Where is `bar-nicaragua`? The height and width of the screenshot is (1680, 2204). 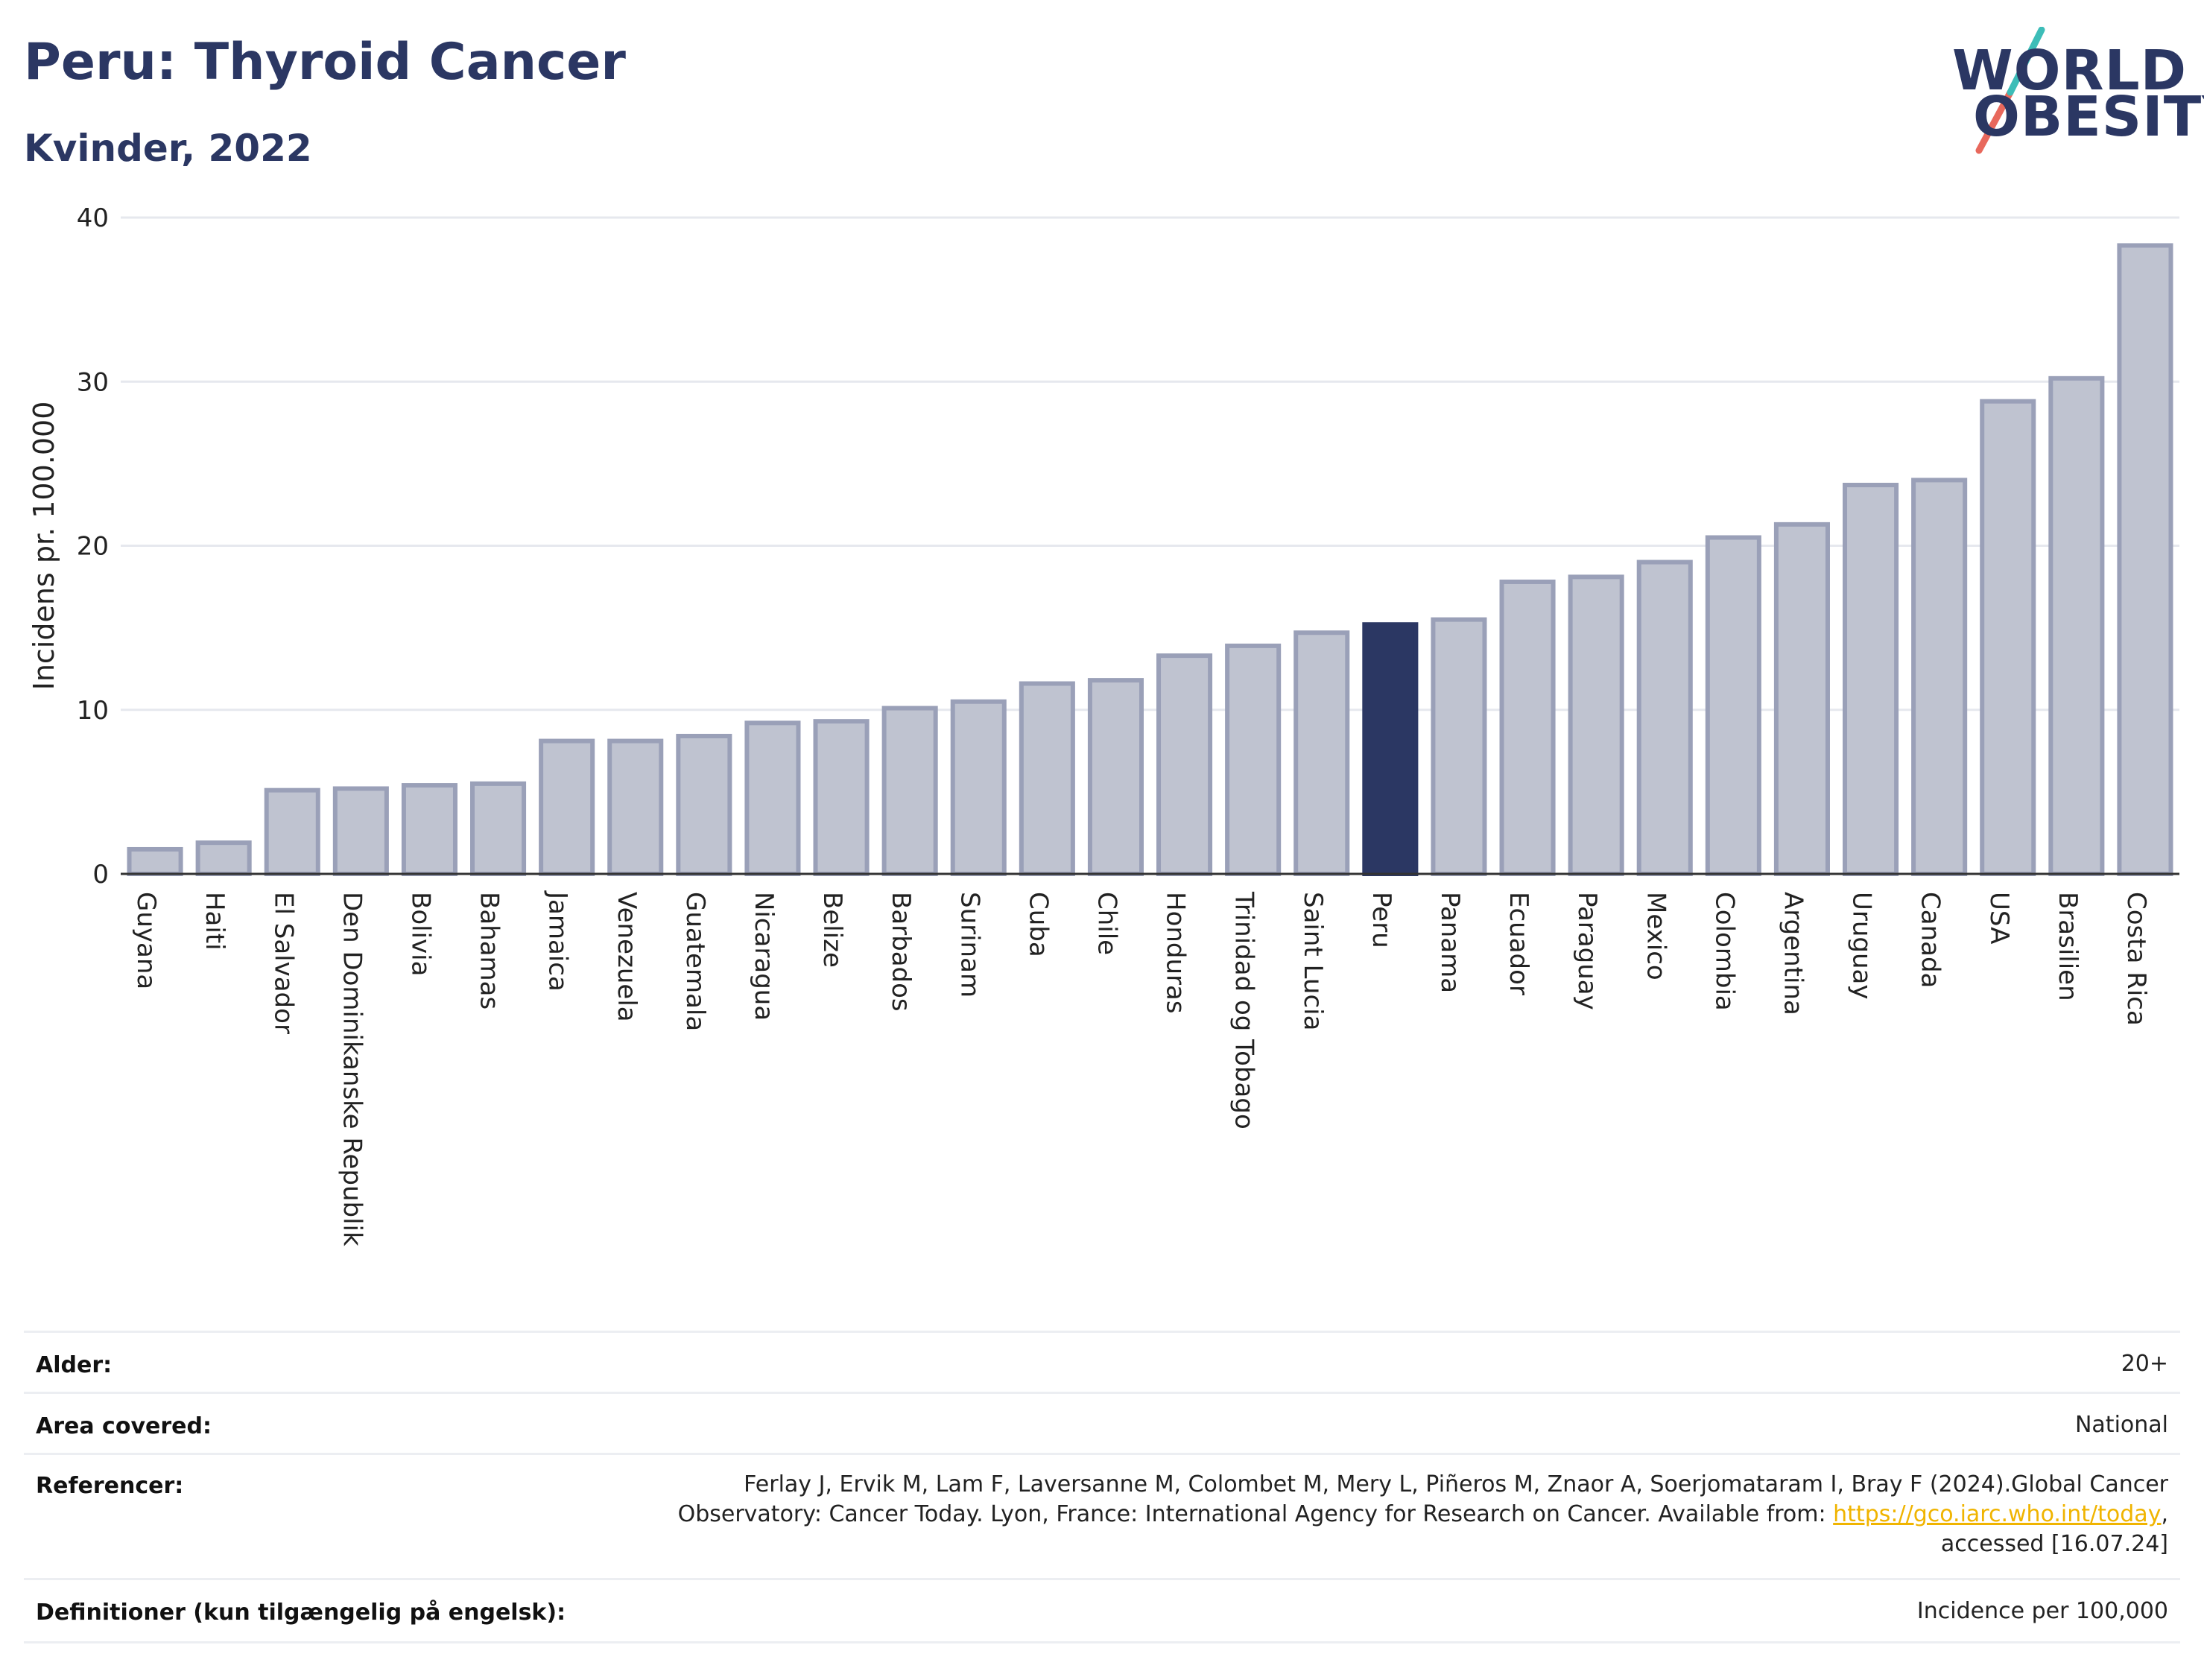
bar-nicaragua is located at coordinates (773, 798).